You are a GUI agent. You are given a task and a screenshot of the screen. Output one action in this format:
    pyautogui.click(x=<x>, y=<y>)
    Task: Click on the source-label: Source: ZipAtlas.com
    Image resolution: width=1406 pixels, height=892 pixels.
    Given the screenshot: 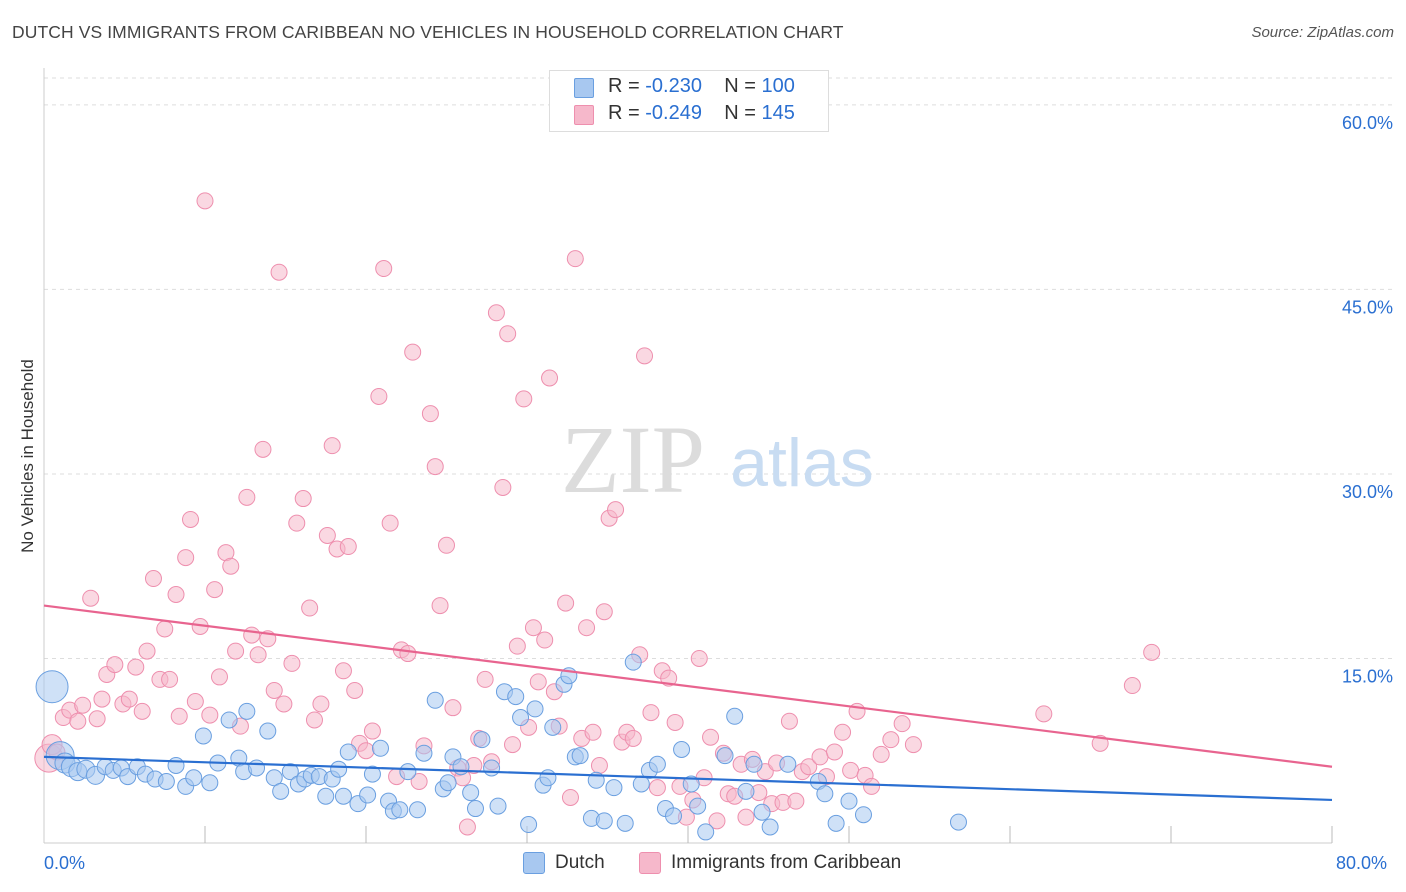 What is the action you would take?
    pyautogui.click(x=1322, y=32)
    